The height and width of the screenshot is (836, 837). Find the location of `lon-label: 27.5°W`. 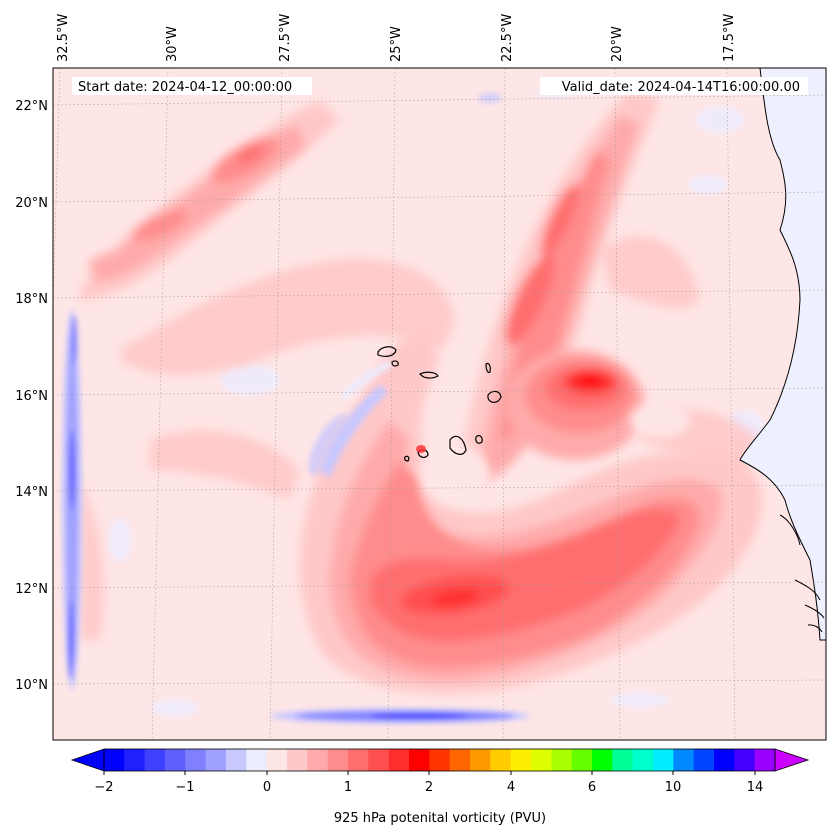

lon-label: 27.5°W is located at coordinates (285, 38).